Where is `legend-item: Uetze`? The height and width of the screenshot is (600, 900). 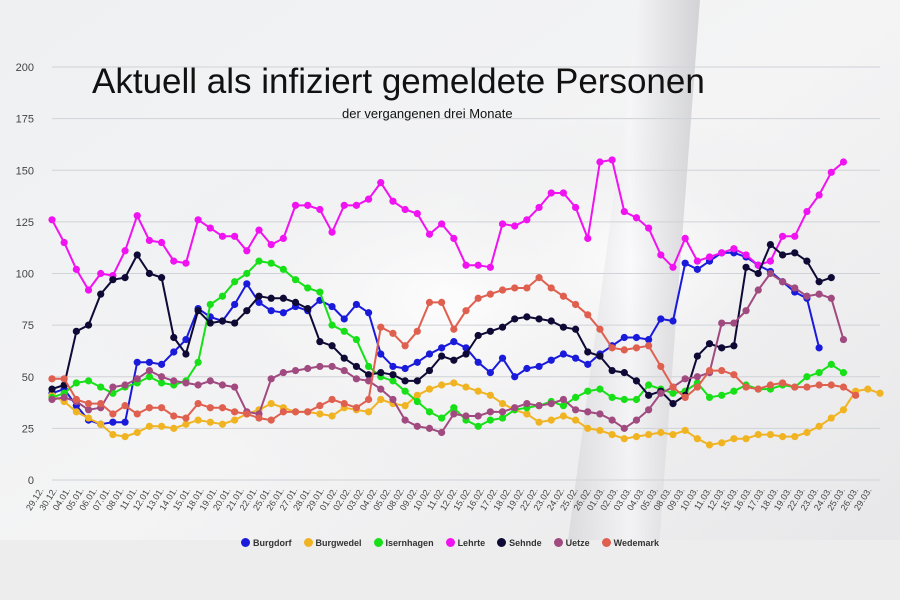
legend-item: Uetze is located at coordinates (571, 543).